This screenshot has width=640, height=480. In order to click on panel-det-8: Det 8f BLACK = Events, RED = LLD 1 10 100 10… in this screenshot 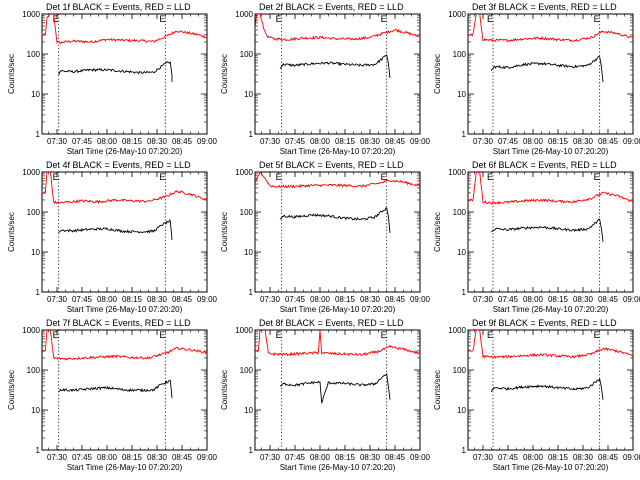, I will do `click(325, 395)`.